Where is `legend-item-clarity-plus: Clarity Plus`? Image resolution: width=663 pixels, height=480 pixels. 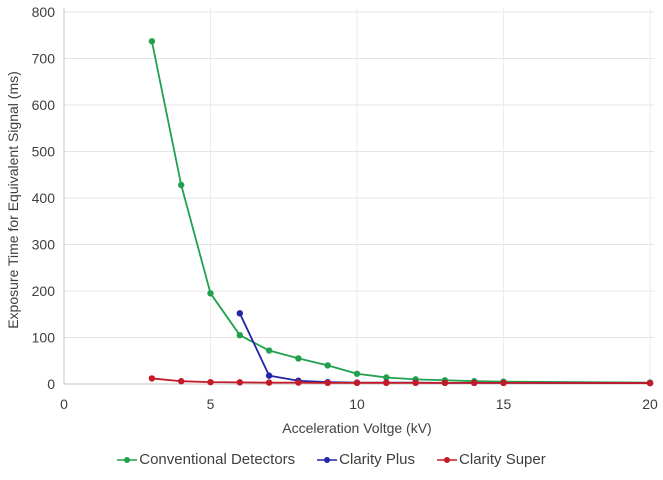
legend-item-clarity-plus: Clarity Plus is located at coordinates (366, 459).